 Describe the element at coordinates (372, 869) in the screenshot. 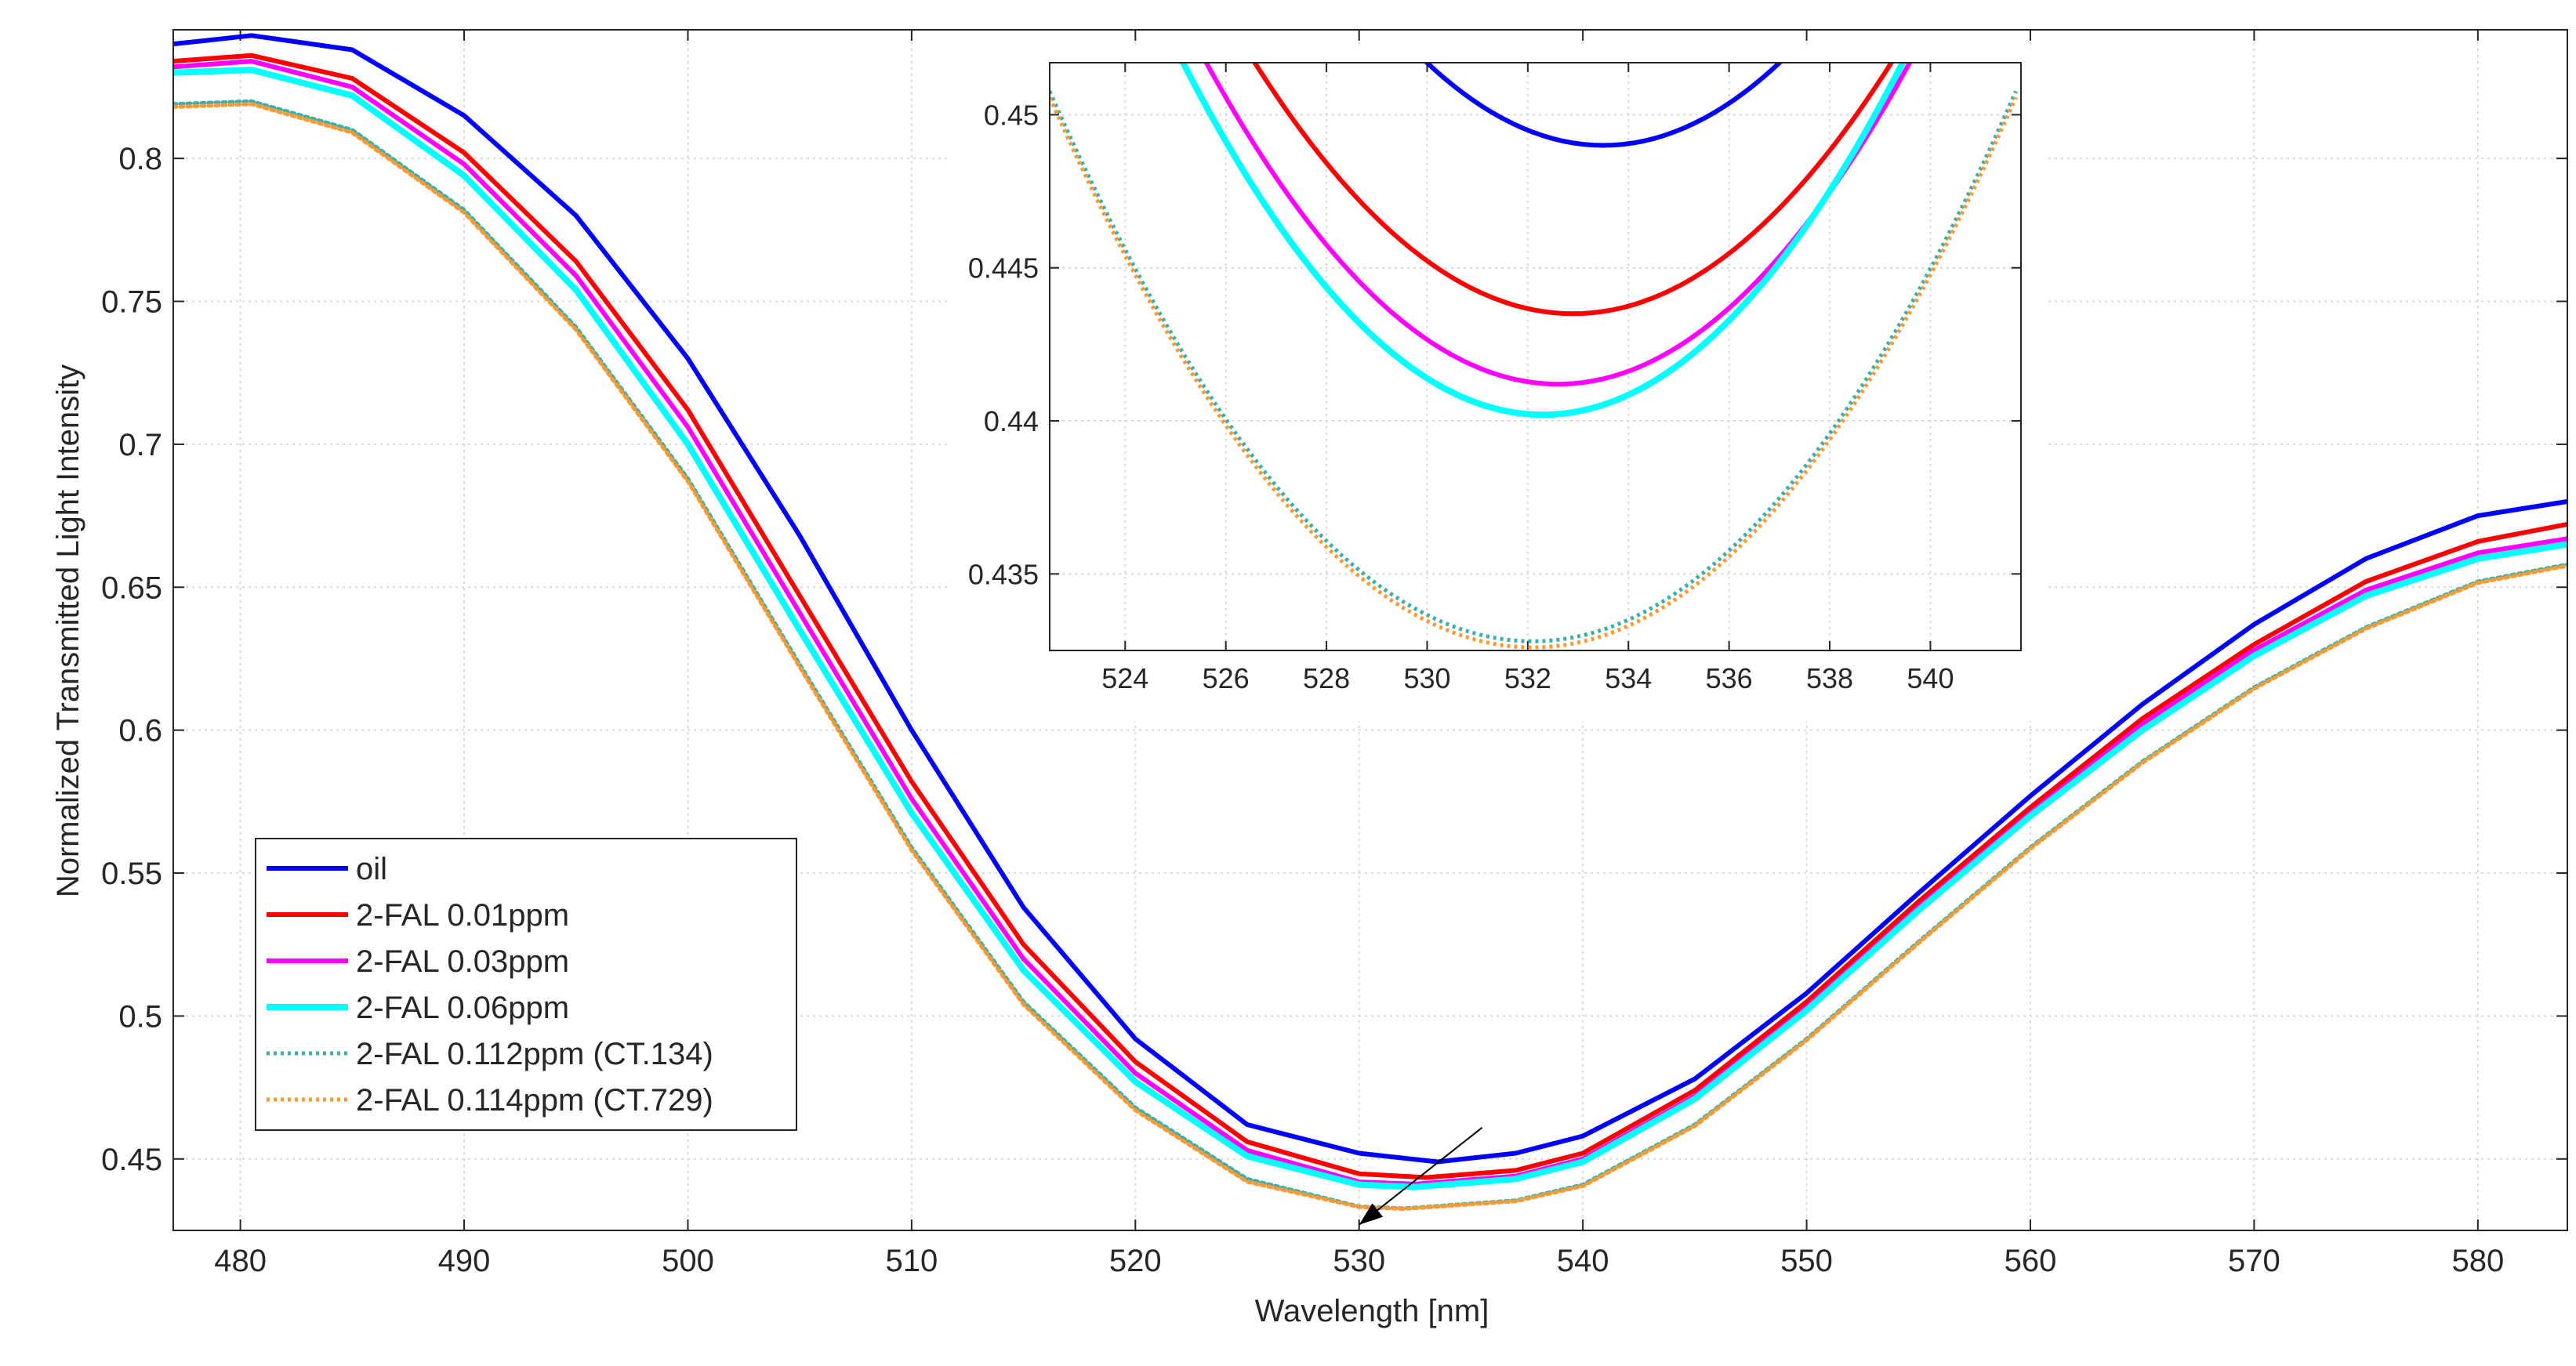

I see `legend-entry-label: oil` at that location.